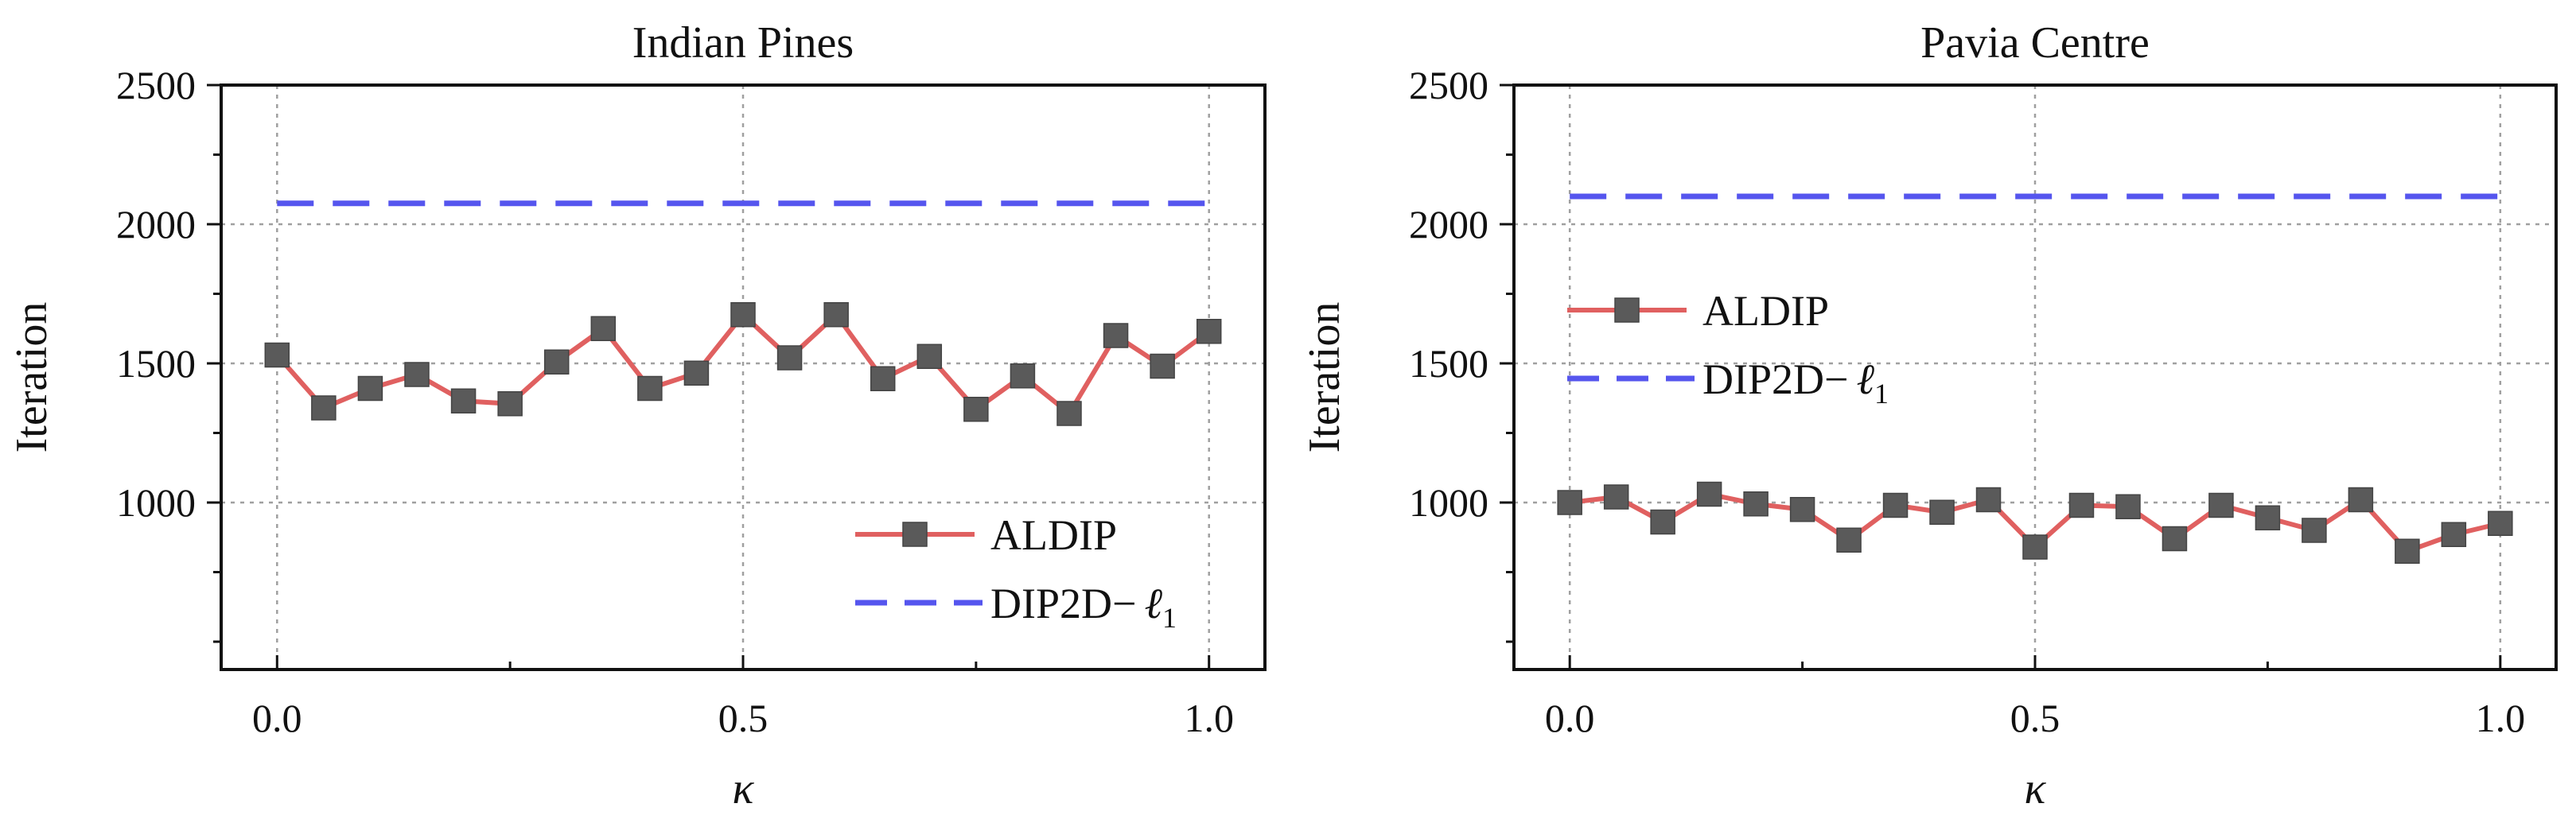  What do you see at coordinates (743, 43) in the screenshot?
I see `chart-title: Indian Pines` at bounding box center [743, 43].